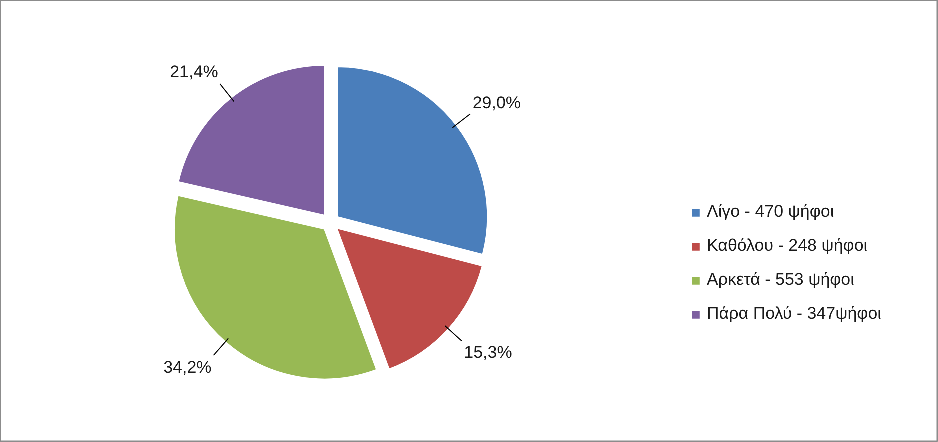  Describe the element at coordinates (488, 352) in the screenshot. I see `data-label: 15,3%` at that location.